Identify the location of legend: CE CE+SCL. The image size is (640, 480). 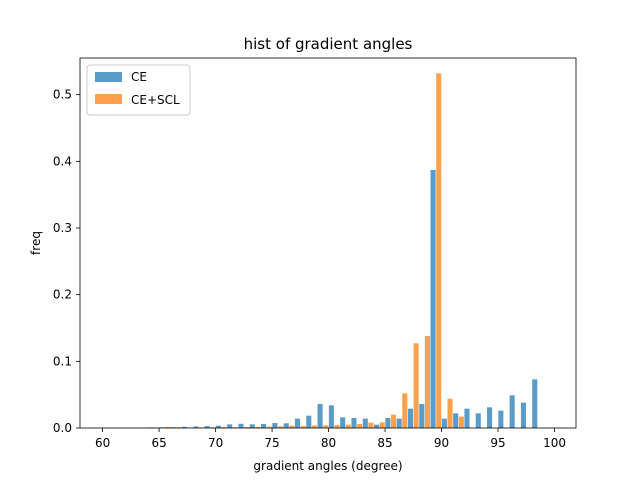
(138, 90).